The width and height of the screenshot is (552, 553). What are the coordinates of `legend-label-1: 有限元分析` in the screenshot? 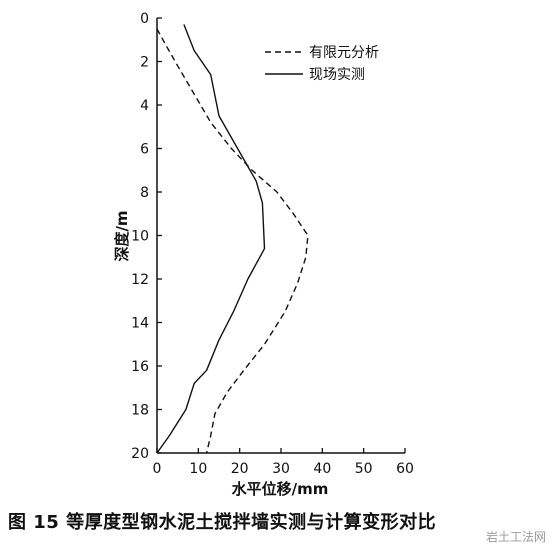 It's located at (344, 53).